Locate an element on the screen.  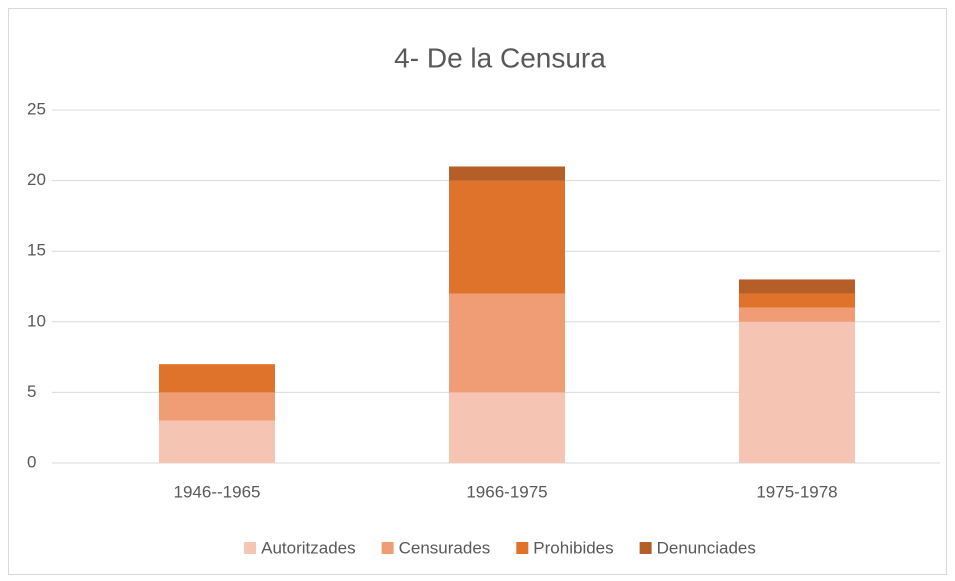
legend-label: Autoritzades is located at coordinates (308, 547).